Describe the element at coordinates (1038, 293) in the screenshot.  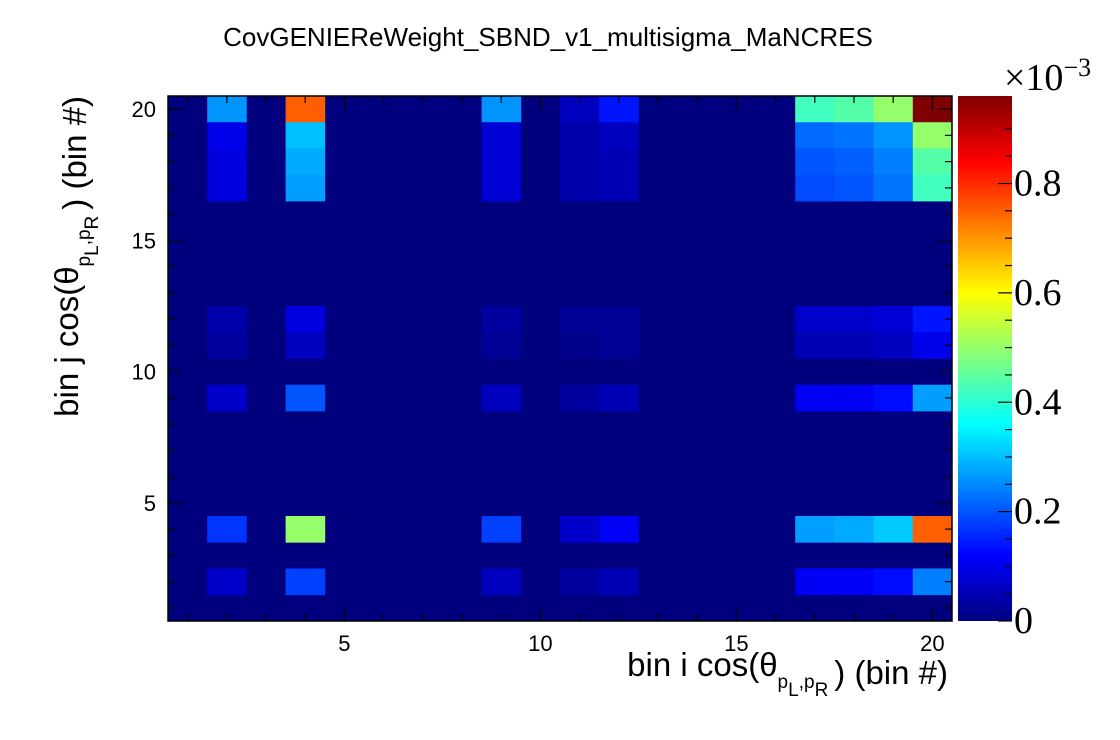
I see `palette-tick-label: 0.6` at that location.